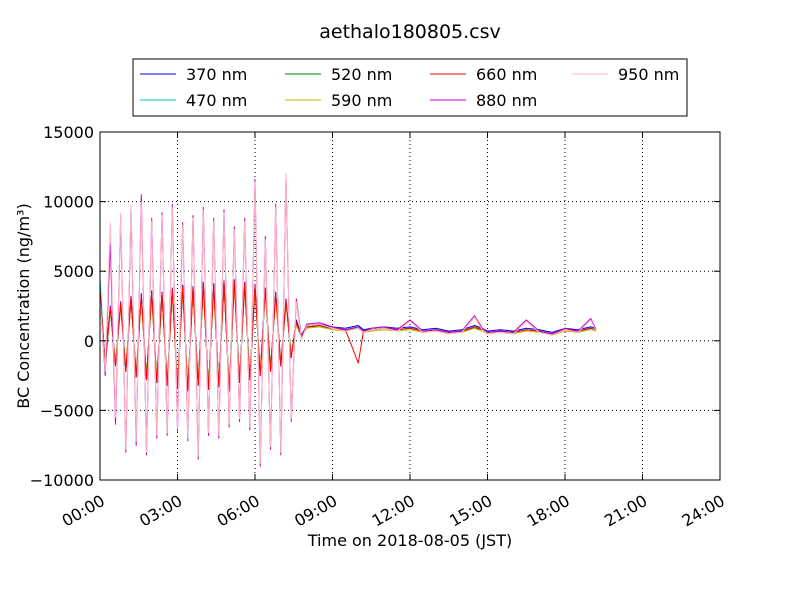 The image size is (800, 600). Describe the element at coordinates (68, 202) in the screenshot. I see `y-tick-label: 10000` at that location.